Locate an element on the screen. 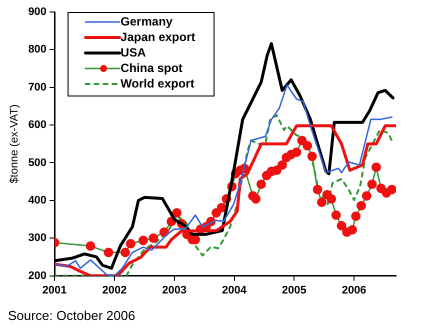 This screenshot has width=426, height=335. legend-label: China spot is located at coordinates (151, 67).